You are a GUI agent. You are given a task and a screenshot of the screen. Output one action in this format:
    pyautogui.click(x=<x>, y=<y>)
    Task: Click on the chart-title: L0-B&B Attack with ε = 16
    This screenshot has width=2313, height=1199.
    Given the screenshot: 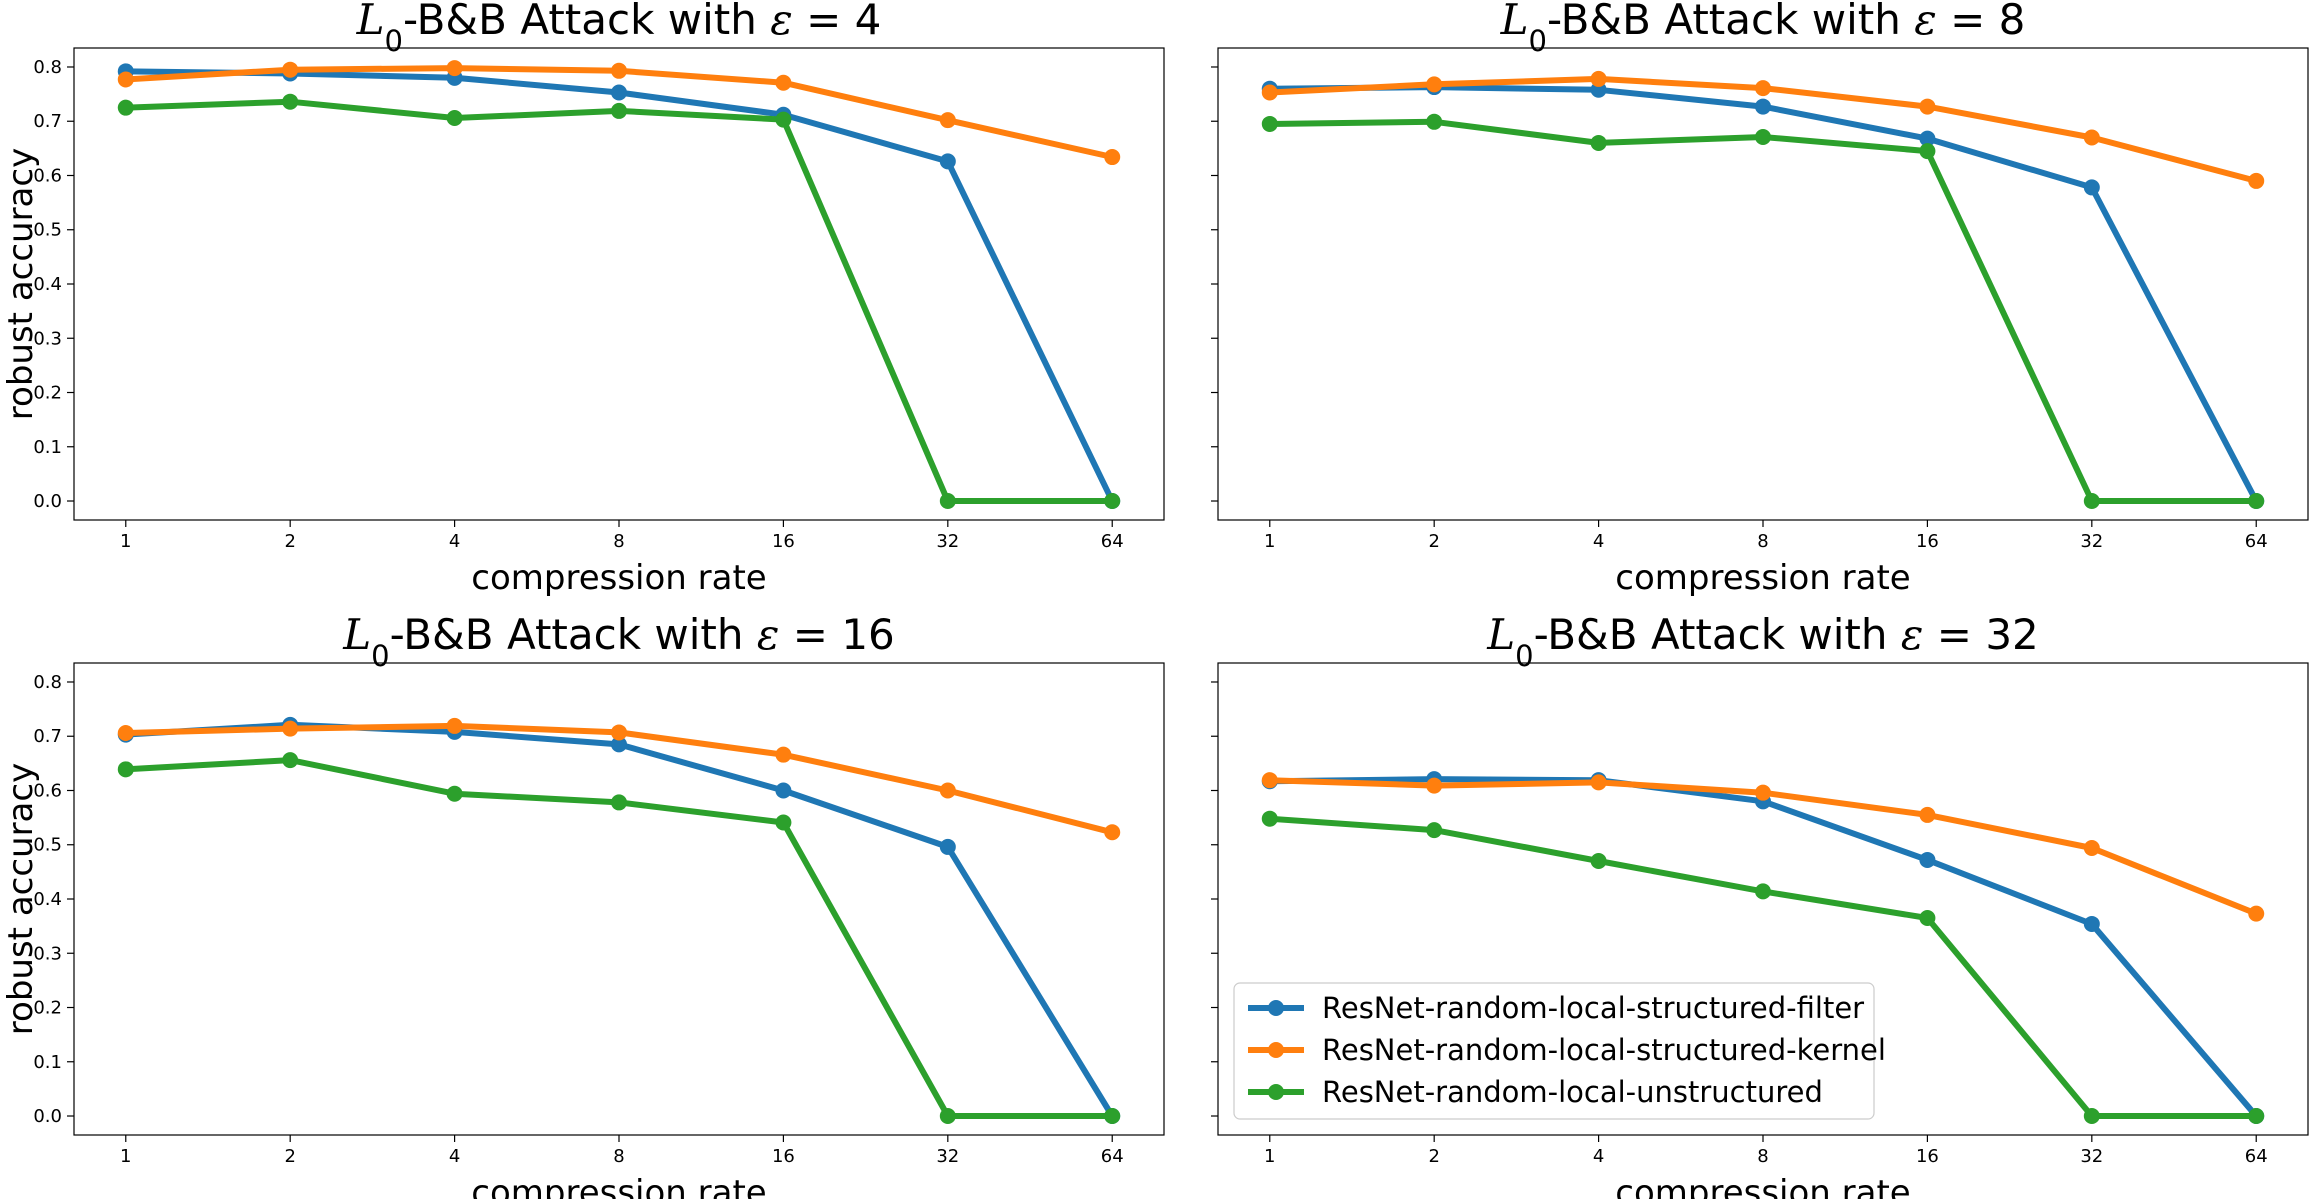 What is the action you would take?
    pyautogui.click(x=618, y=641)
    